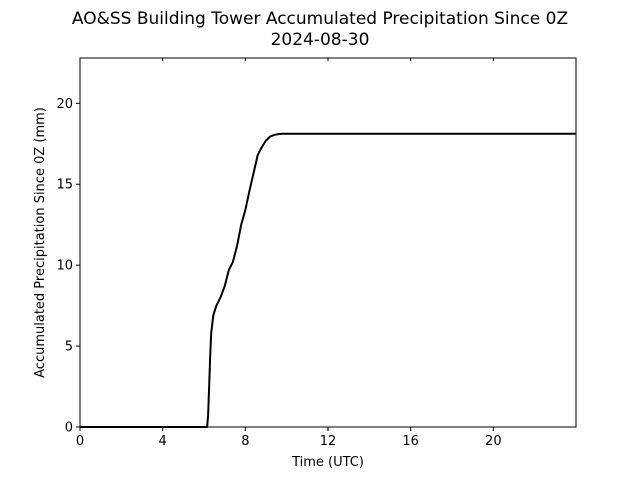  What do you see at coordinates (40, 242) in the screenshot?
I see `y-axis-label: Accumulated Precipitation Since 0Z (mm)` at bounding box center [40, 242].